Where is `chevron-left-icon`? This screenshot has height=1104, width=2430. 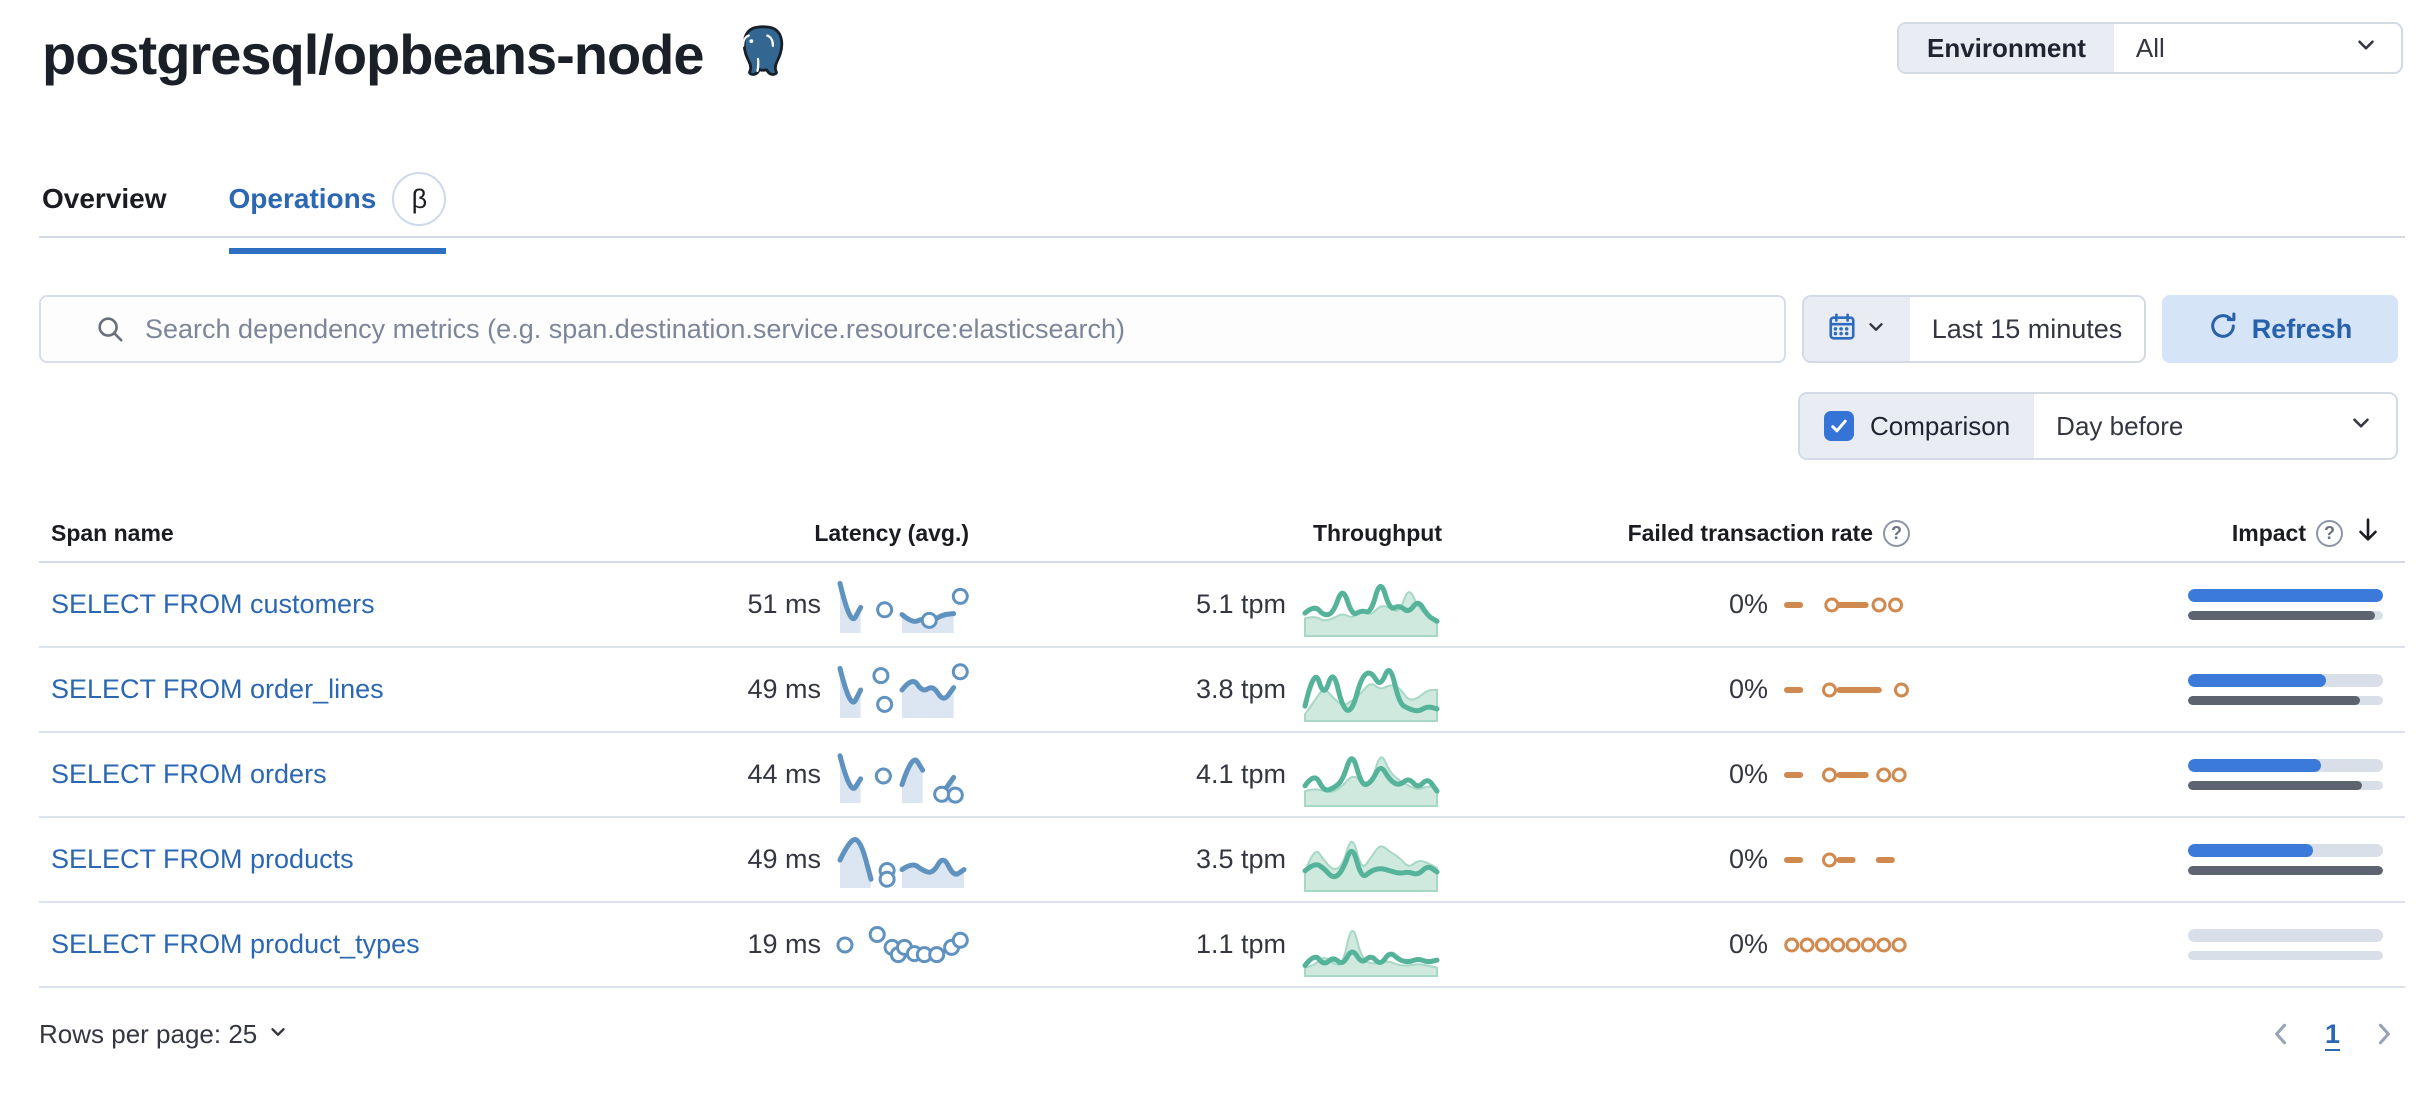 chevron-left-icon is located at coordinates (2281, 1034).